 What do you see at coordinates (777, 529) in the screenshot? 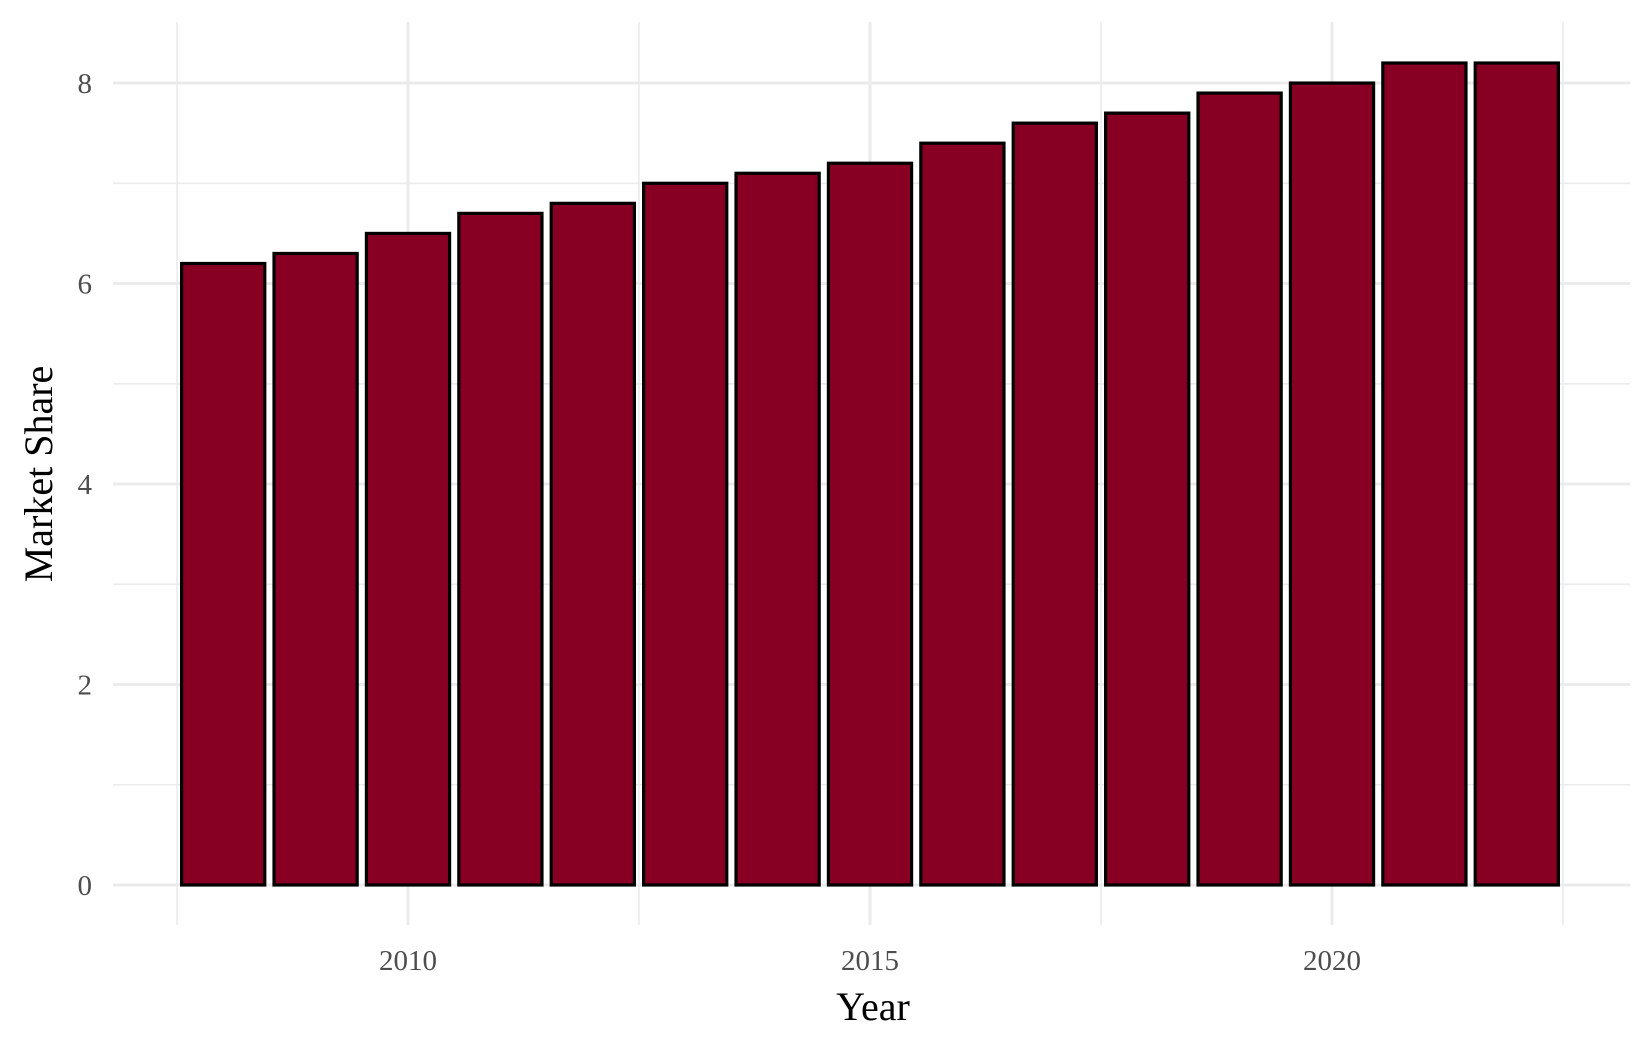
I see `bar-2014` at bounding box center [777, 529].